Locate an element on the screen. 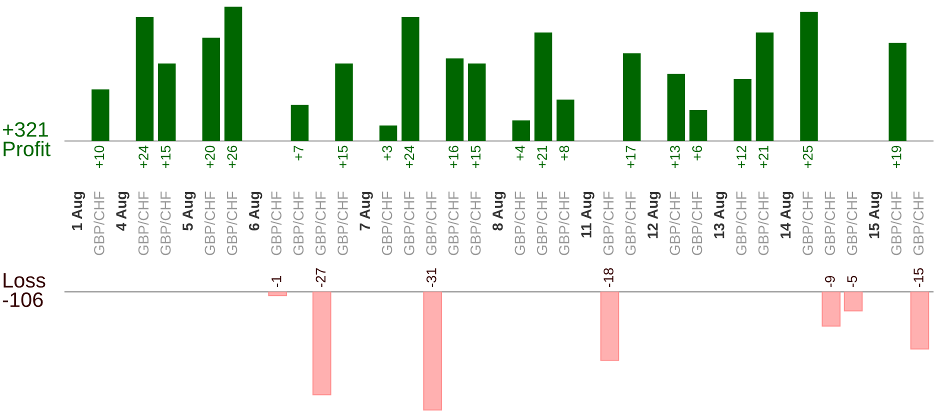 The image size is (934, 420). x-tick-label: 11 Aug is located at coordinates (587, 215).